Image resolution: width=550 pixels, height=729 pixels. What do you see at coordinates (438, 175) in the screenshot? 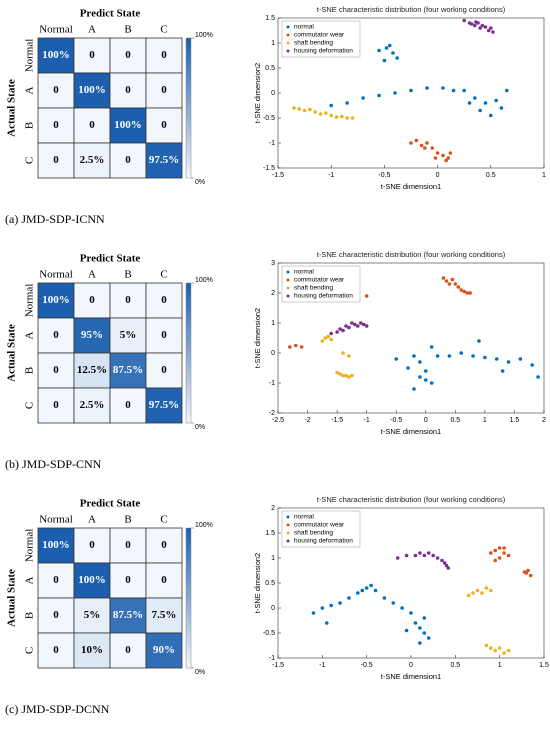
I see `x-tick-label: 0` at bounding box center [438, 175].